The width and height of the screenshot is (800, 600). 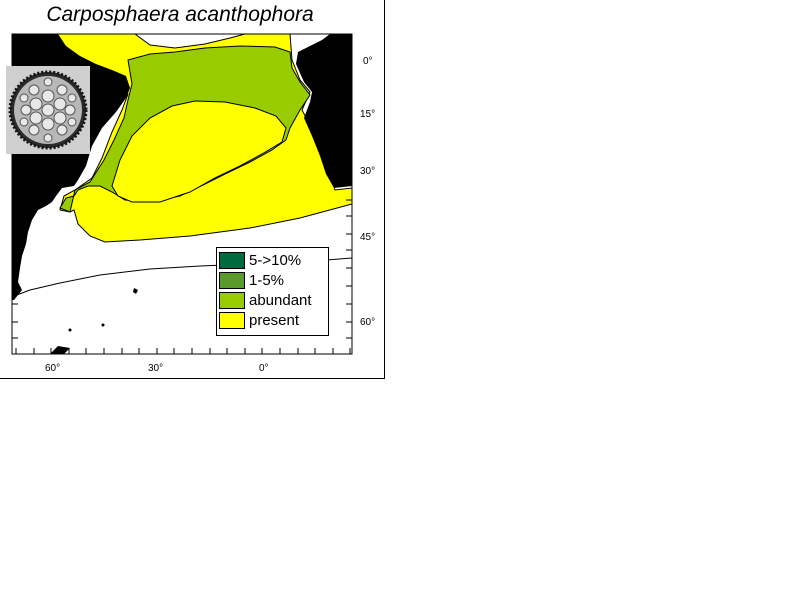 What do you see at coordinates (199, 151) in the screenshot?
I see `inner-present-zone` at bounding box center [199, 151].